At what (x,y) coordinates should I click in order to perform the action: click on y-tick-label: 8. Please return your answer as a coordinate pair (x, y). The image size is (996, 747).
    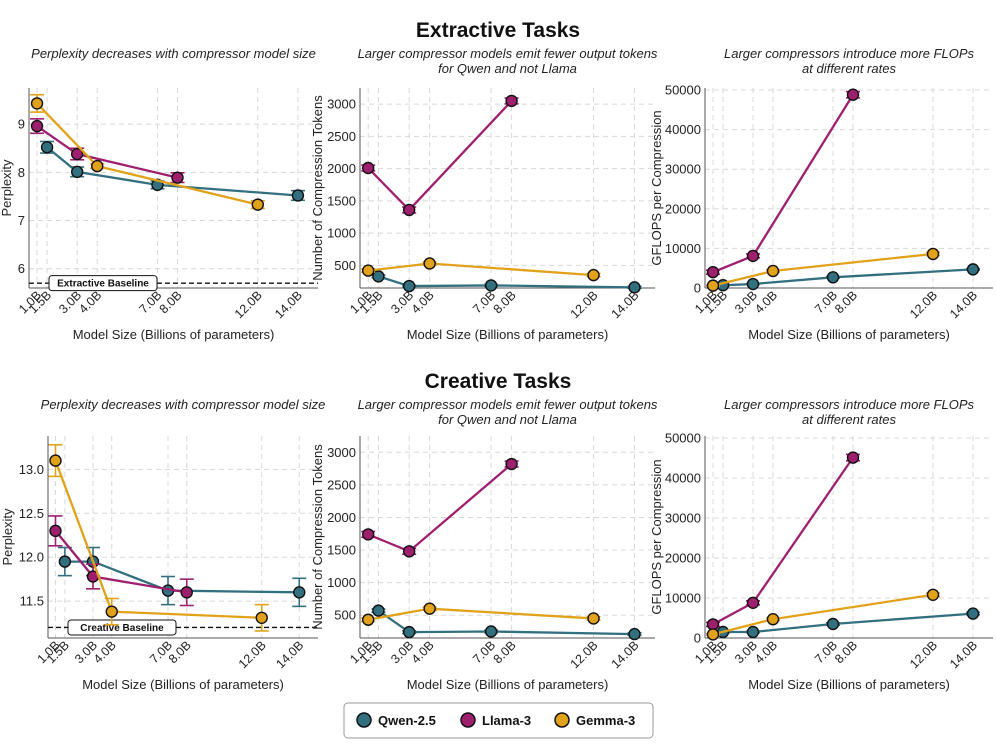
    Looking at the image, I should click on (21, 172).